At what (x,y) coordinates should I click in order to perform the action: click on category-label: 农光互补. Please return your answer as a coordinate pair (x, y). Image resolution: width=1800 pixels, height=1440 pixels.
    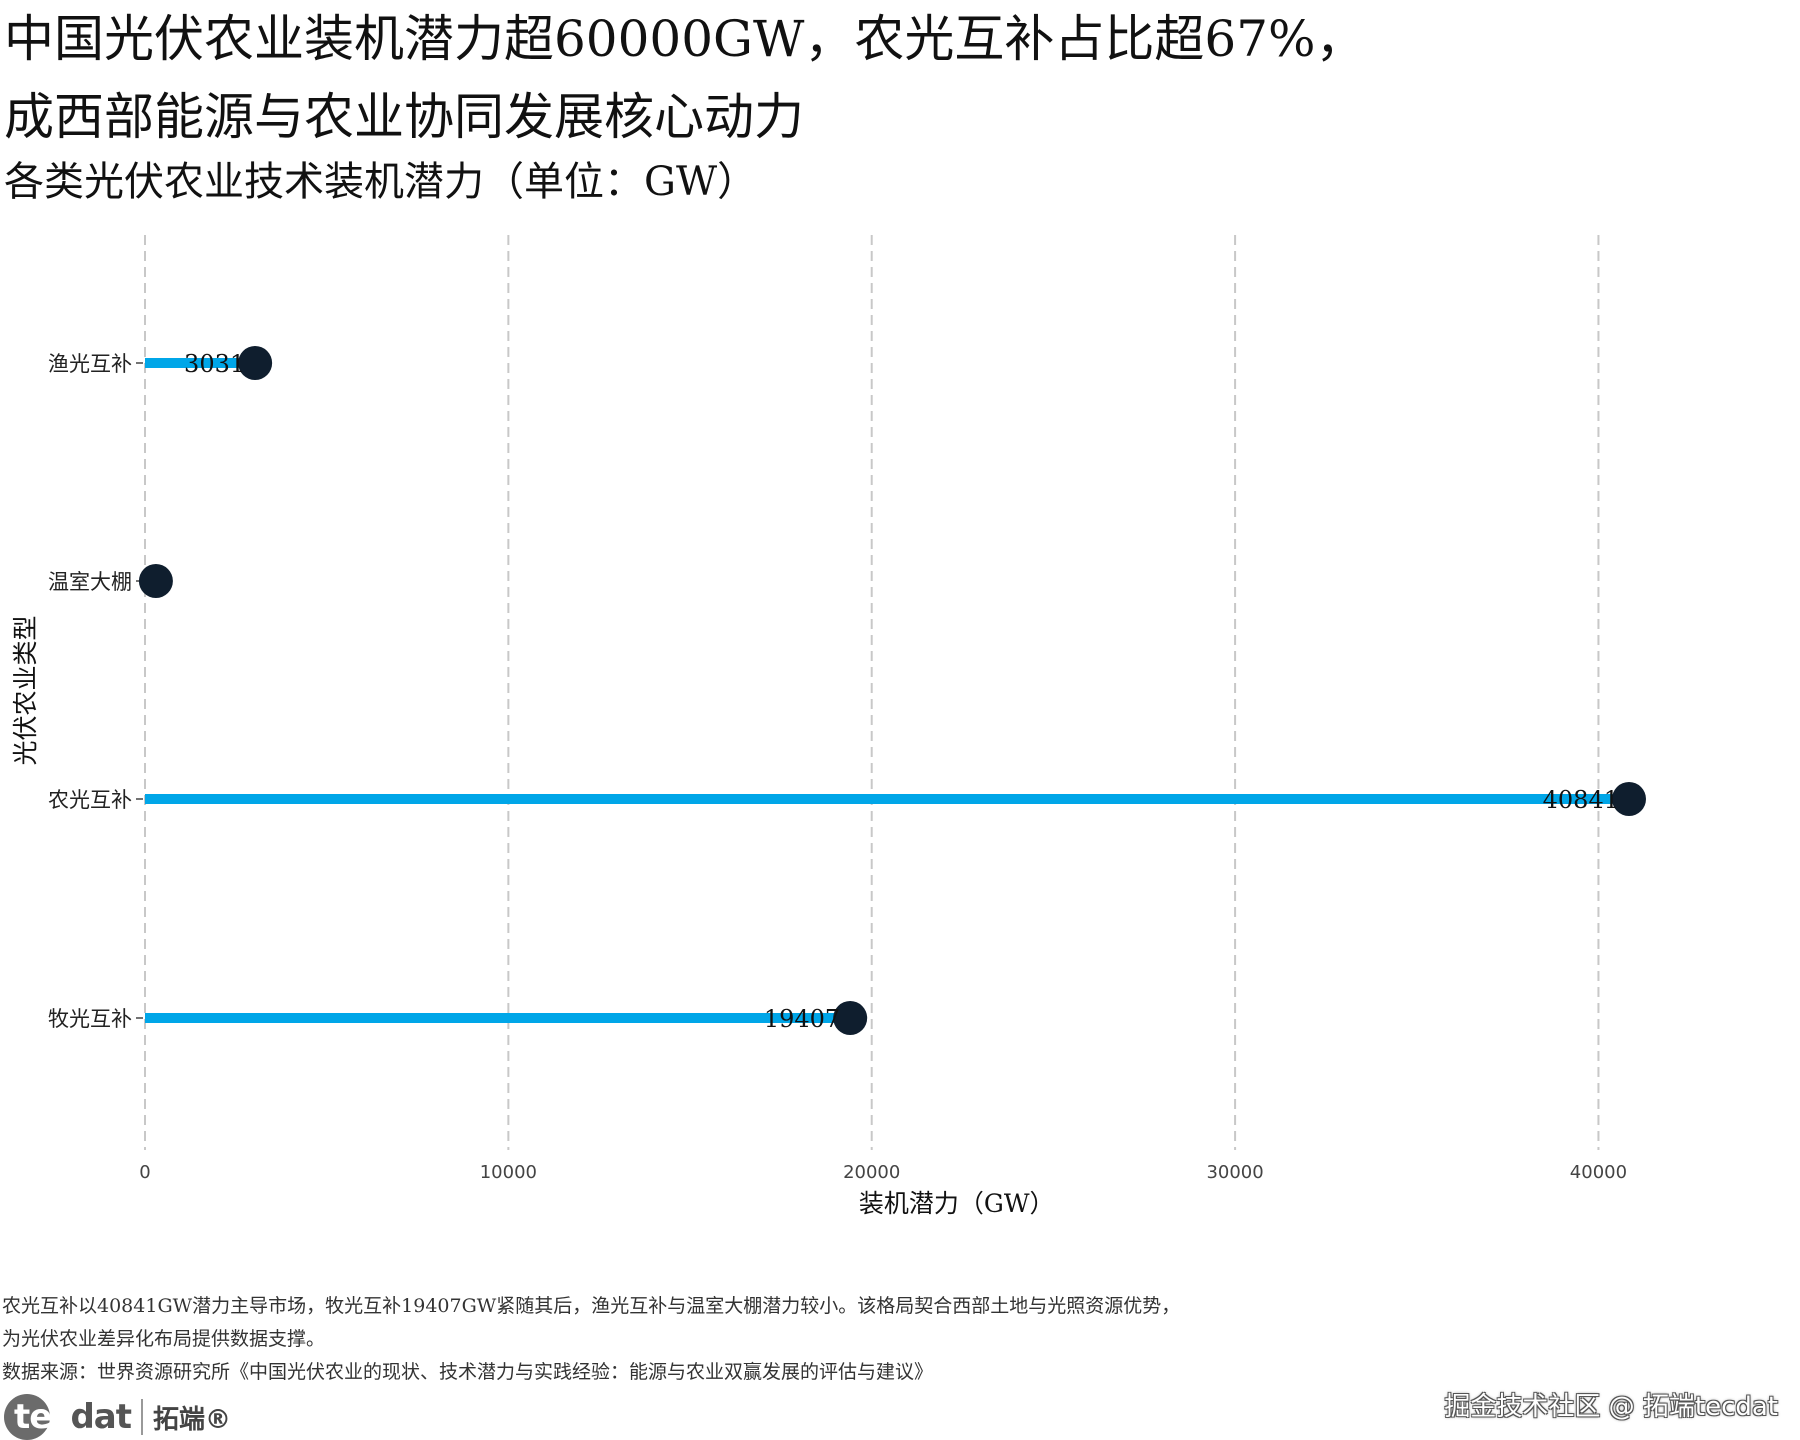
    Looking at the image, I should click on (90, 800).